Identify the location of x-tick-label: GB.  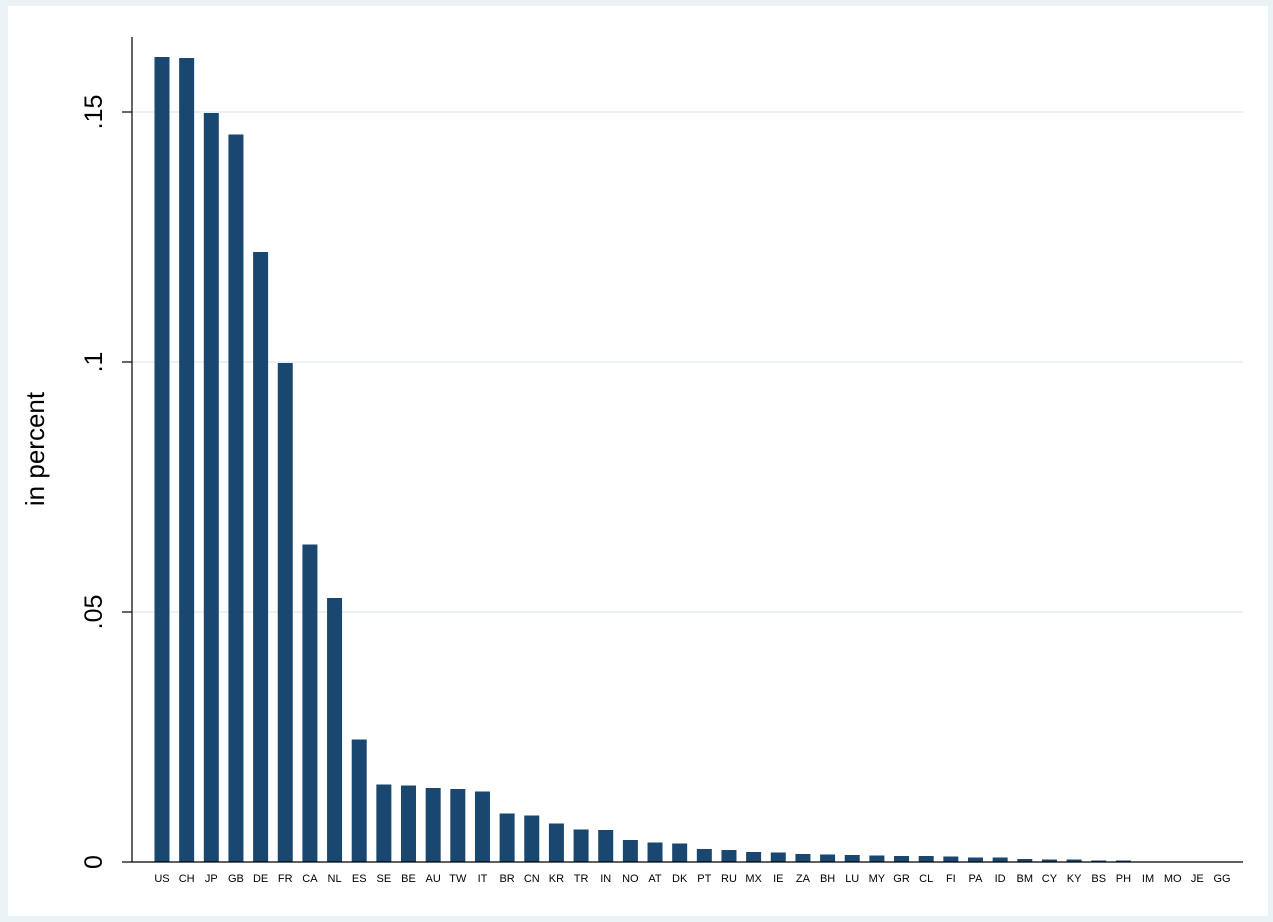
(236, 879).